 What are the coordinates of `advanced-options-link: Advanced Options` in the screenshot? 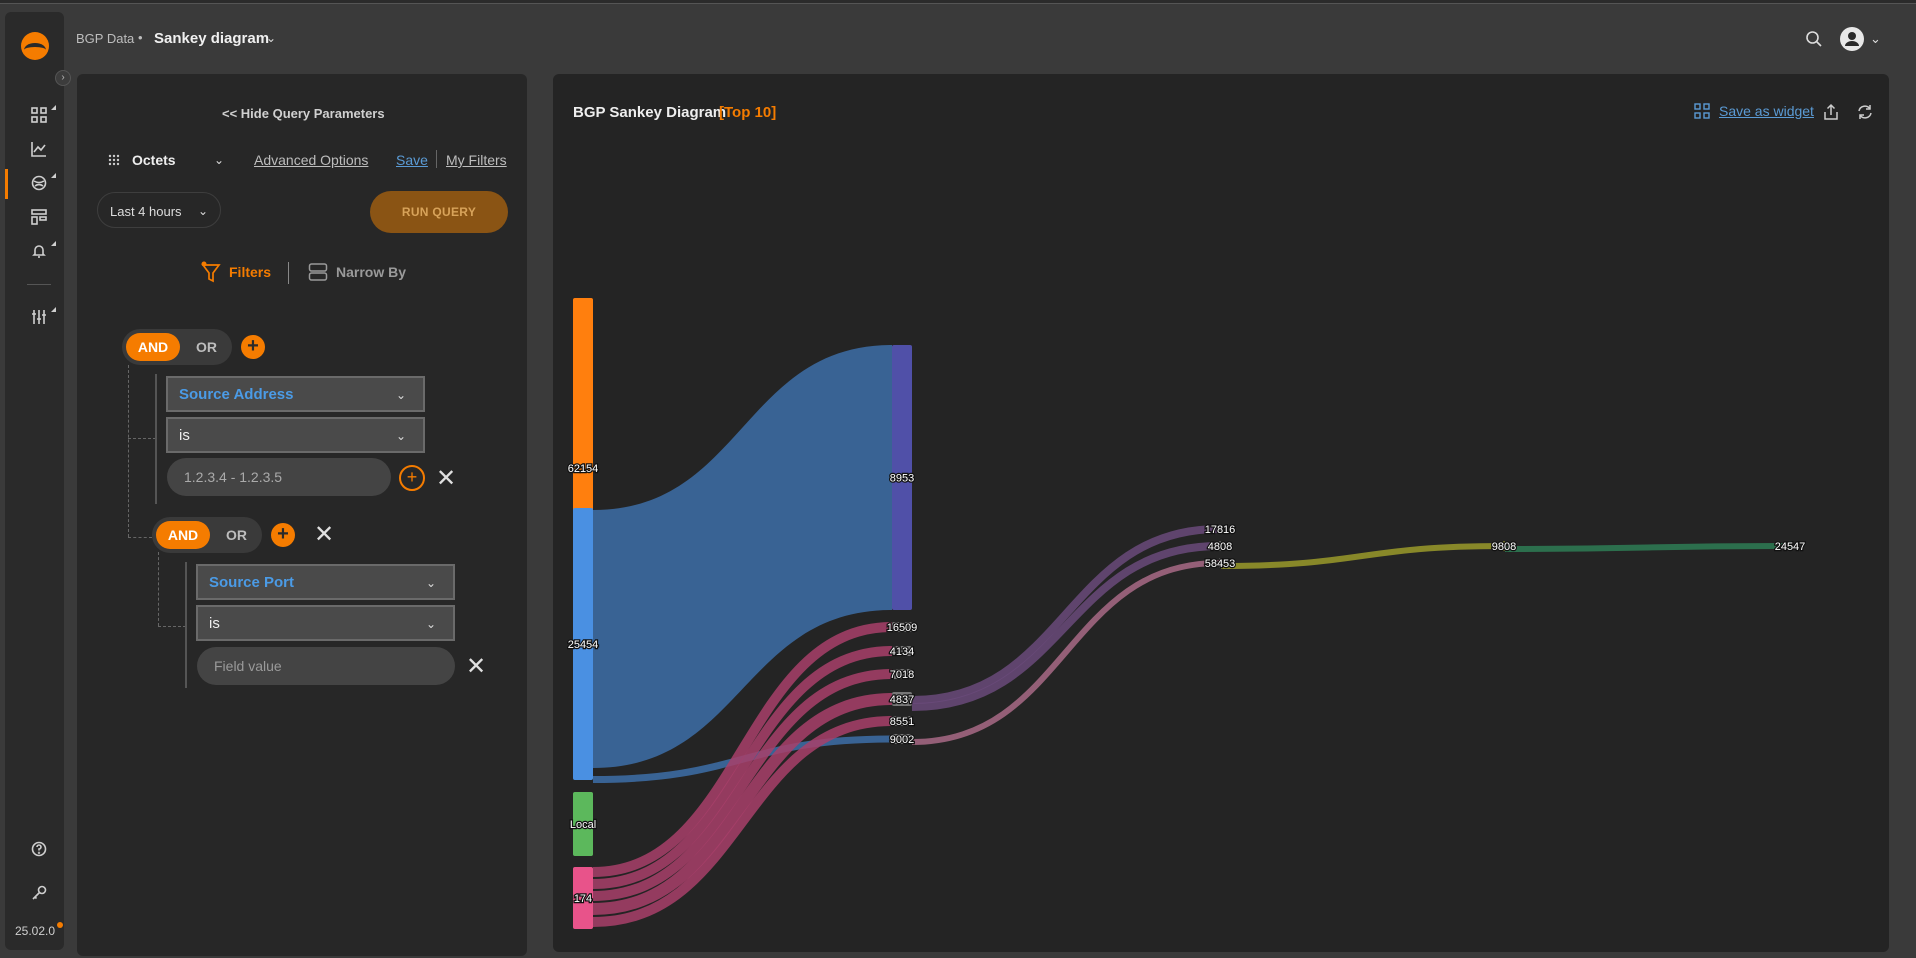 It's located at (311, 160).